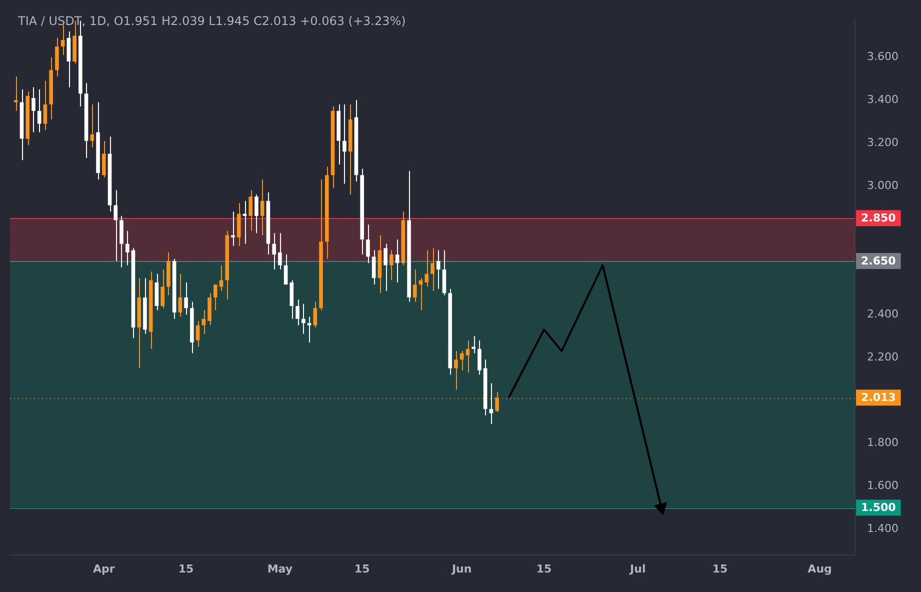 This screenshot has height=592, width=921. What do you see at coordinates (878, 507) in the screenshot?
I see `ref-line-label: 1.500` at bounding box center [878, 507].